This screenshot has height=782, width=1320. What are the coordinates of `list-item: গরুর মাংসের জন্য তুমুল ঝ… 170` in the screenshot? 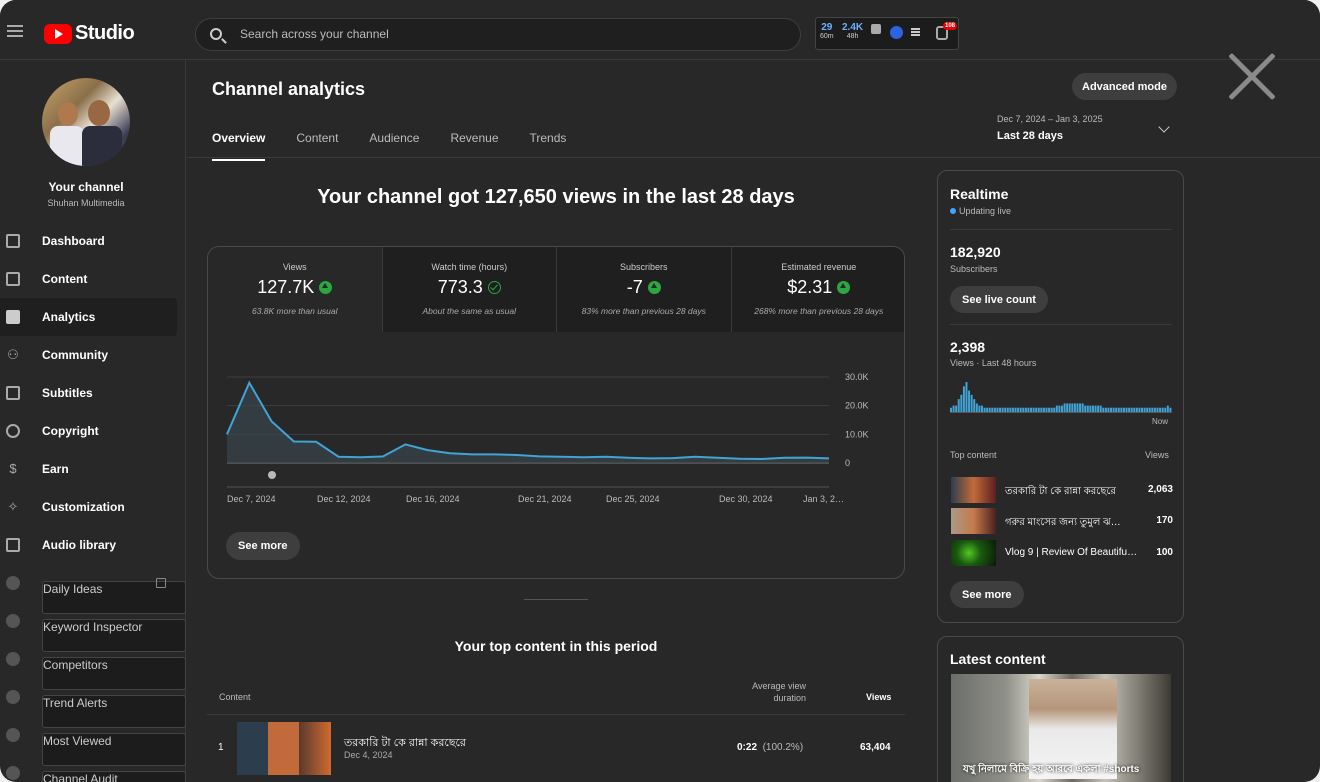 It's located at (1062, 521).